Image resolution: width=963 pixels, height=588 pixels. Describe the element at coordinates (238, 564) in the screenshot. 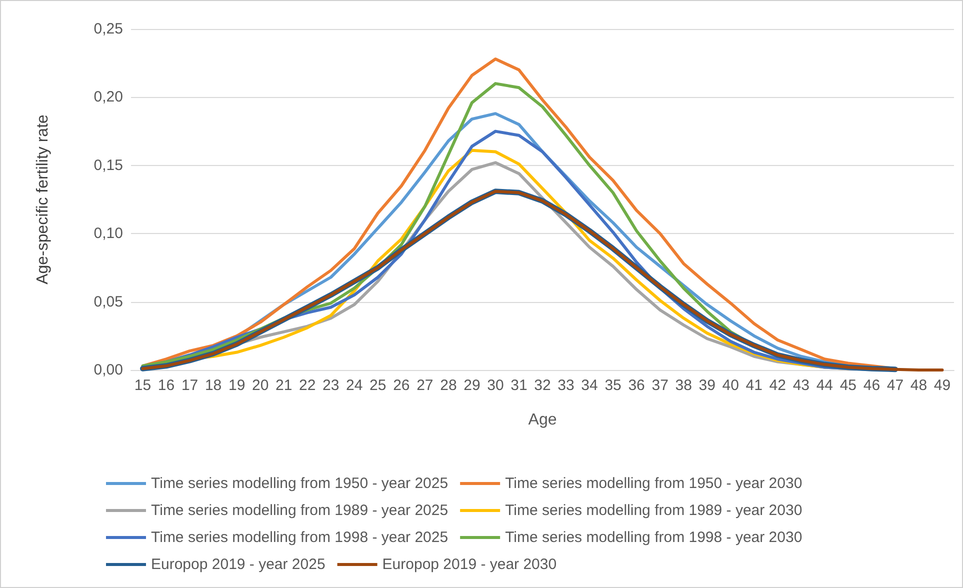

I see `legend-label: Europop 2019 - year 2025` at that location.